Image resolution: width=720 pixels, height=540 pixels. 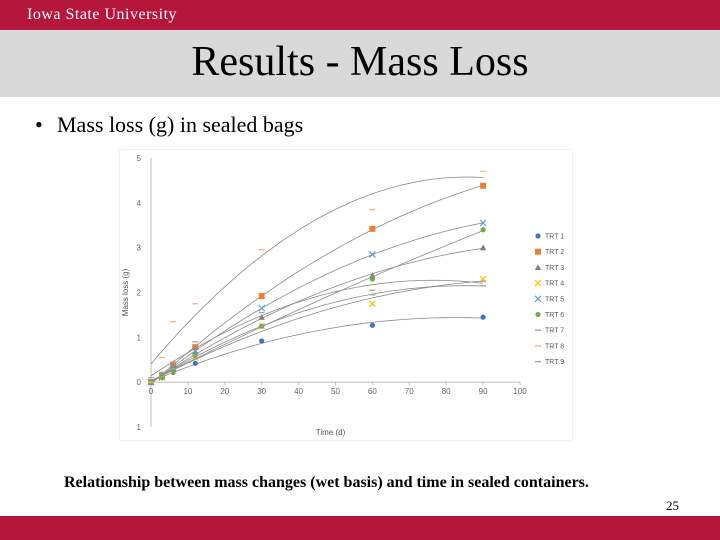 I want to click on top-brand-bar: Iowa State University, so click(x=360, y=15).